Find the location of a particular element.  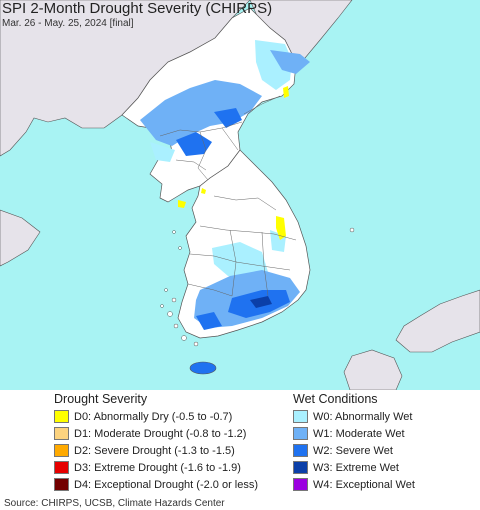

legend-item-w0: W0: Abnormally Wet is located at coordinates (354, 416).